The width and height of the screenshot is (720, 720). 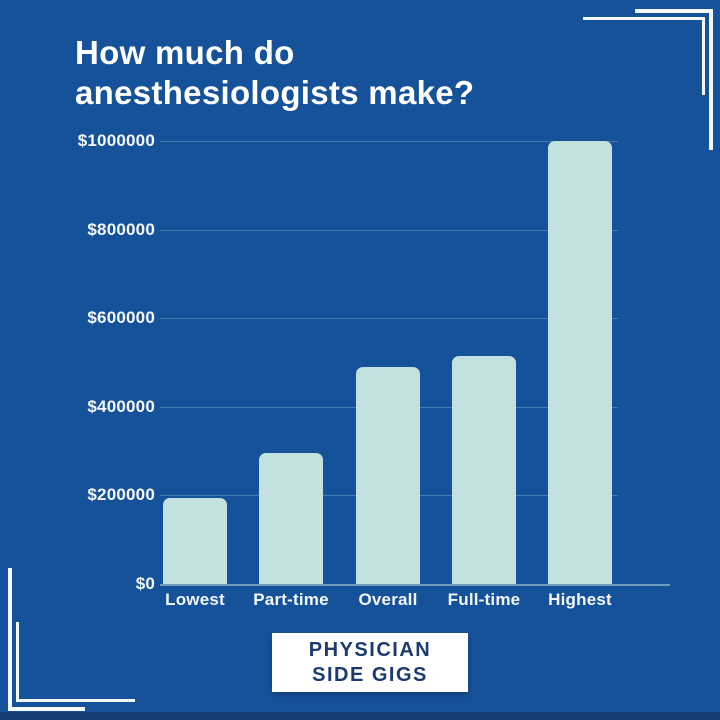 I want to click on x-axis-label-part-time: Part-time, so click(x=291, y=599).